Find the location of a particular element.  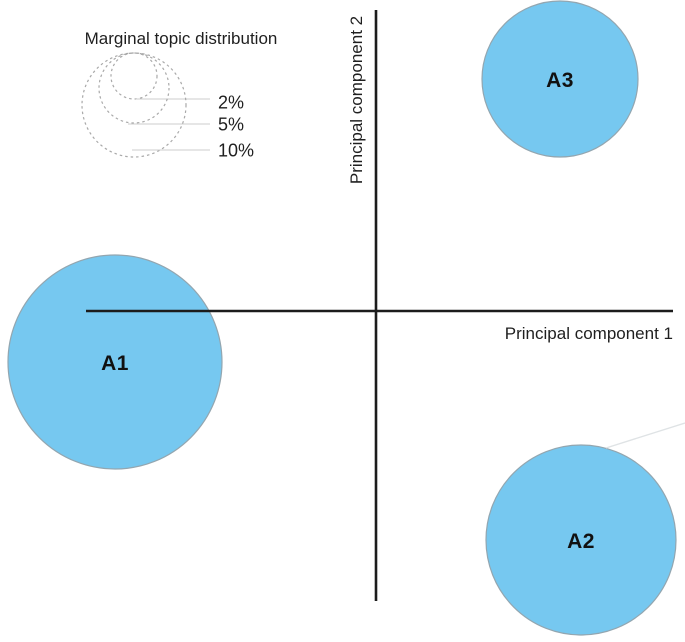

topic-bubble-A3 is located at coordinates (560, 79).